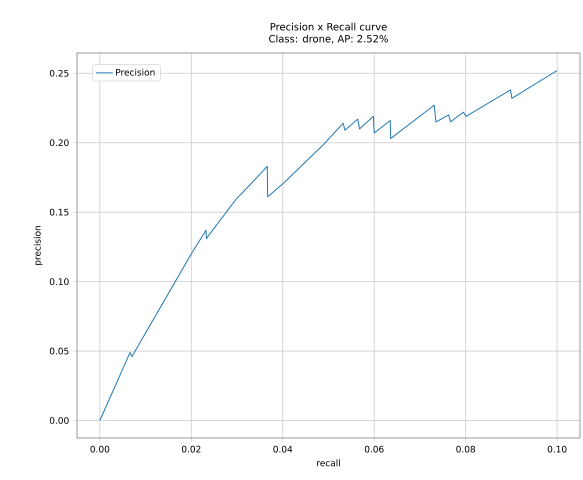 This screenshot has width=583, height=480. What do you see at coordinates (59, 351) in the screenshot?
I see `y-tick-label: 0.05` at bounding box center [59, 351].